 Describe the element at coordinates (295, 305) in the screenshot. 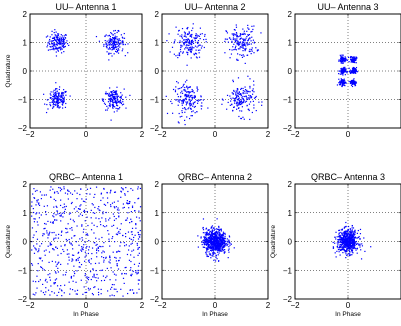

I see `x-tick-label: −2` at that location.